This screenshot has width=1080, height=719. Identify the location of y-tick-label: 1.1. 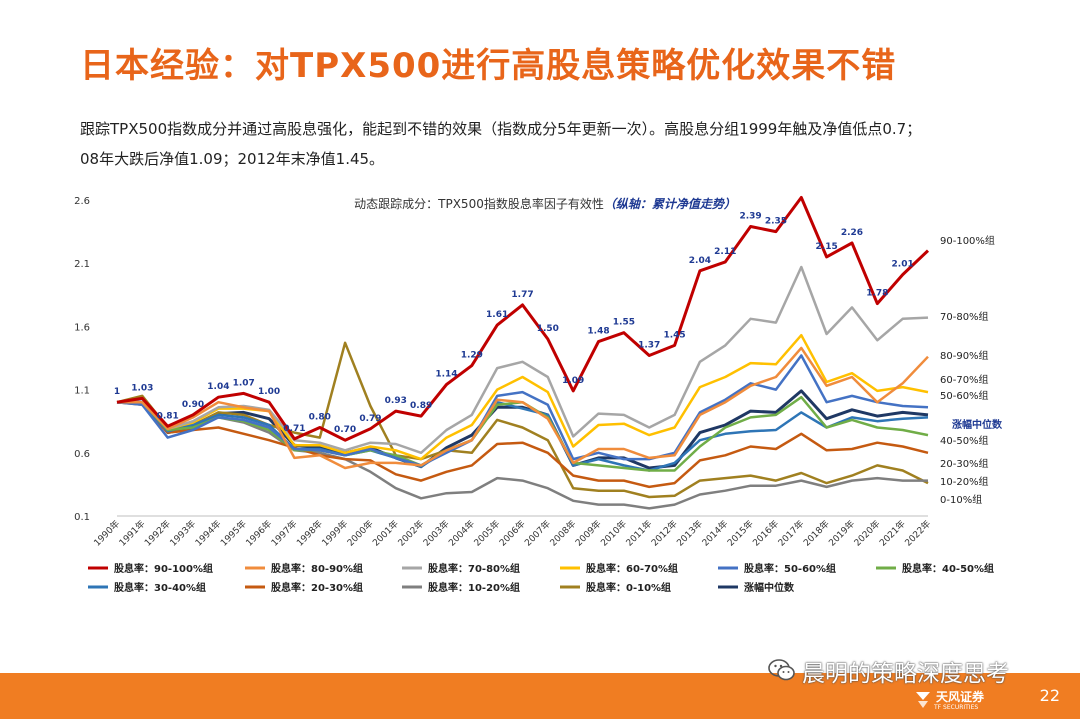
(82, 391).